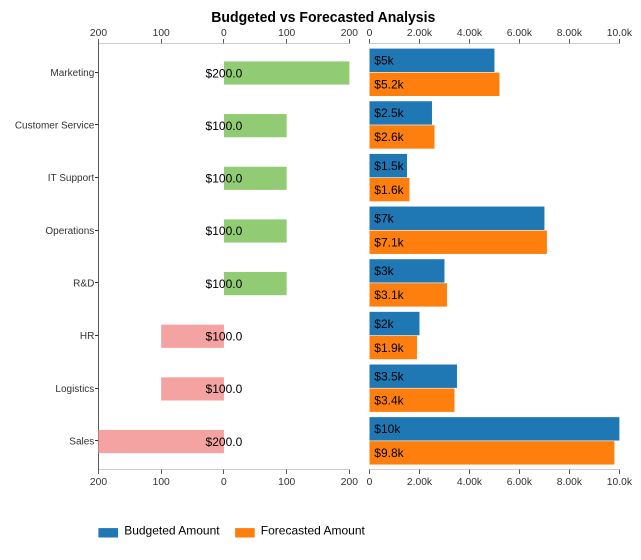 This screenshot has height=560, width=641. Describe the element at coordinates (72, 73) in the screenshot. I see `svg-text: Marketing` at that location.